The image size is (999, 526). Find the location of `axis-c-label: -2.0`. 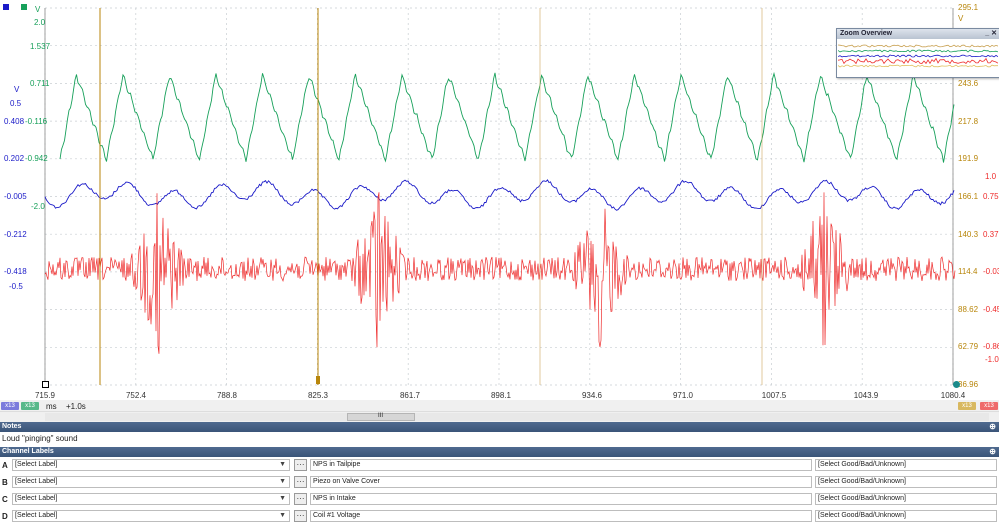

axis-c-label: -2.0 is located at coordinates (38, 206).